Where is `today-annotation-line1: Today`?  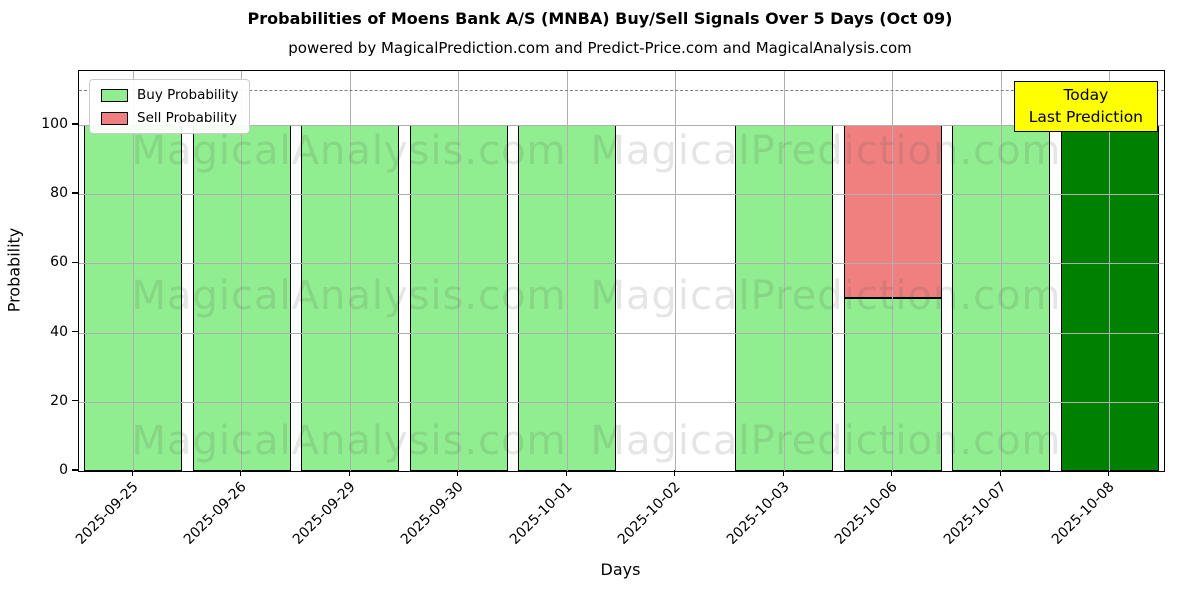
today-annotation-line1: Today is located at coordinates (1086, 95).